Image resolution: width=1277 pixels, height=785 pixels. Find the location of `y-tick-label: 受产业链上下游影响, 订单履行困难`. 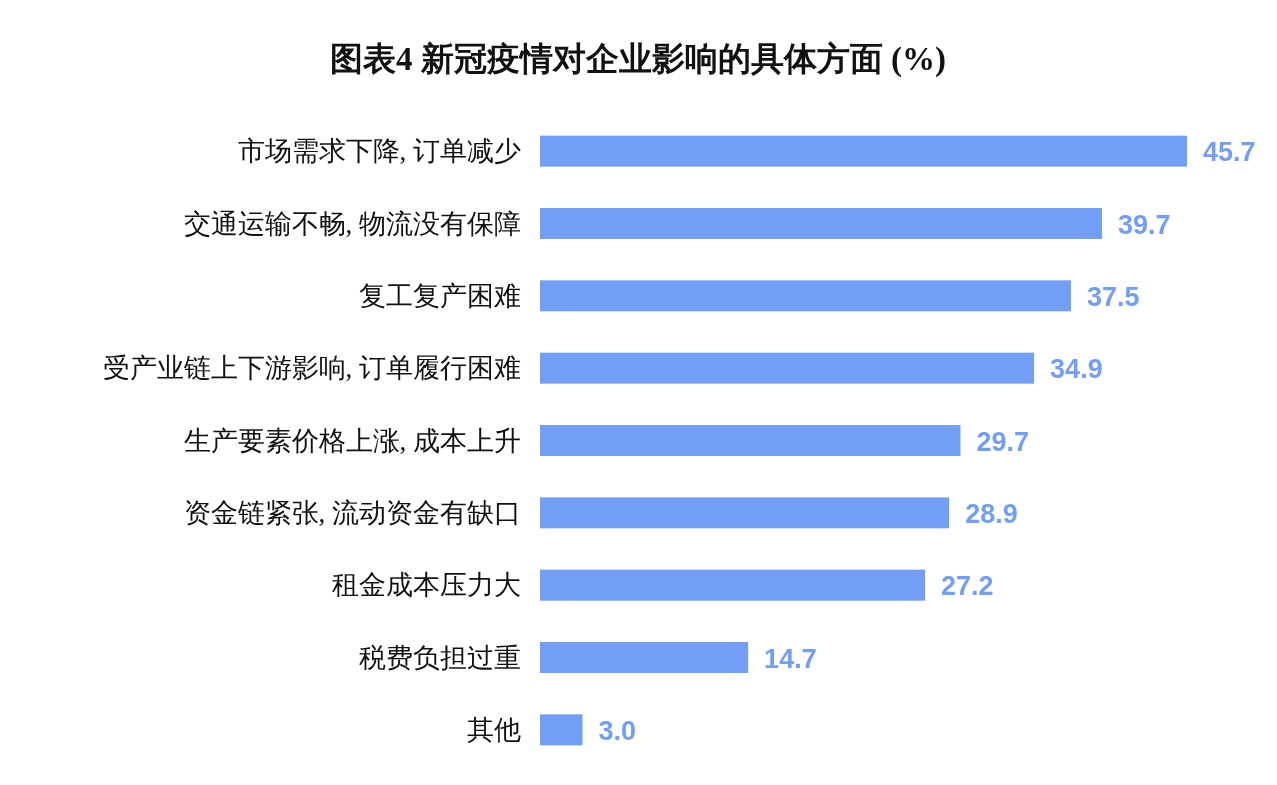

y-tick-label: 受产业链上下游影响, 订单履行困难 is located at coordinates (311, 368).